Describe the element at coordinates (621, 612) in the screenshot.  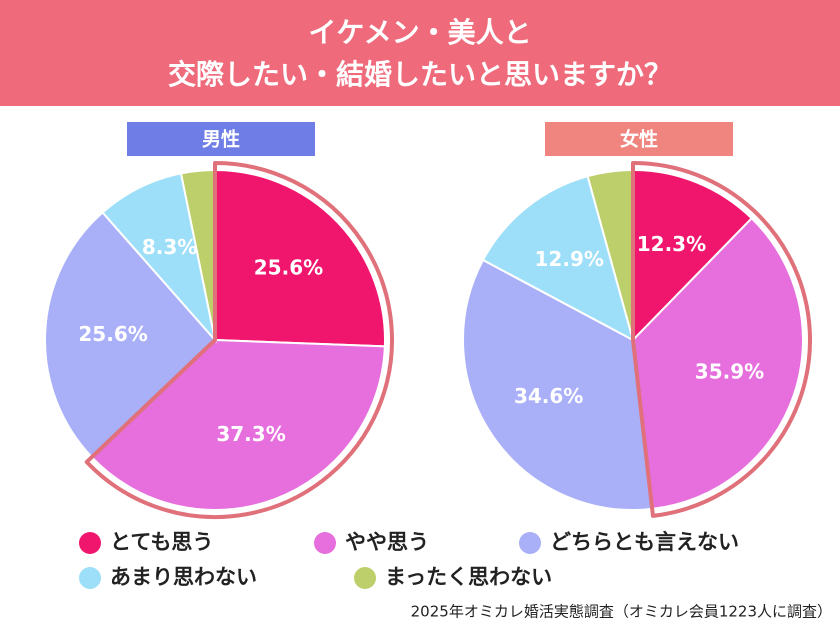
I see `source-note: 2025年オミカレ婚活実態調査（オミカレ会員1223人に調査）` at that location.